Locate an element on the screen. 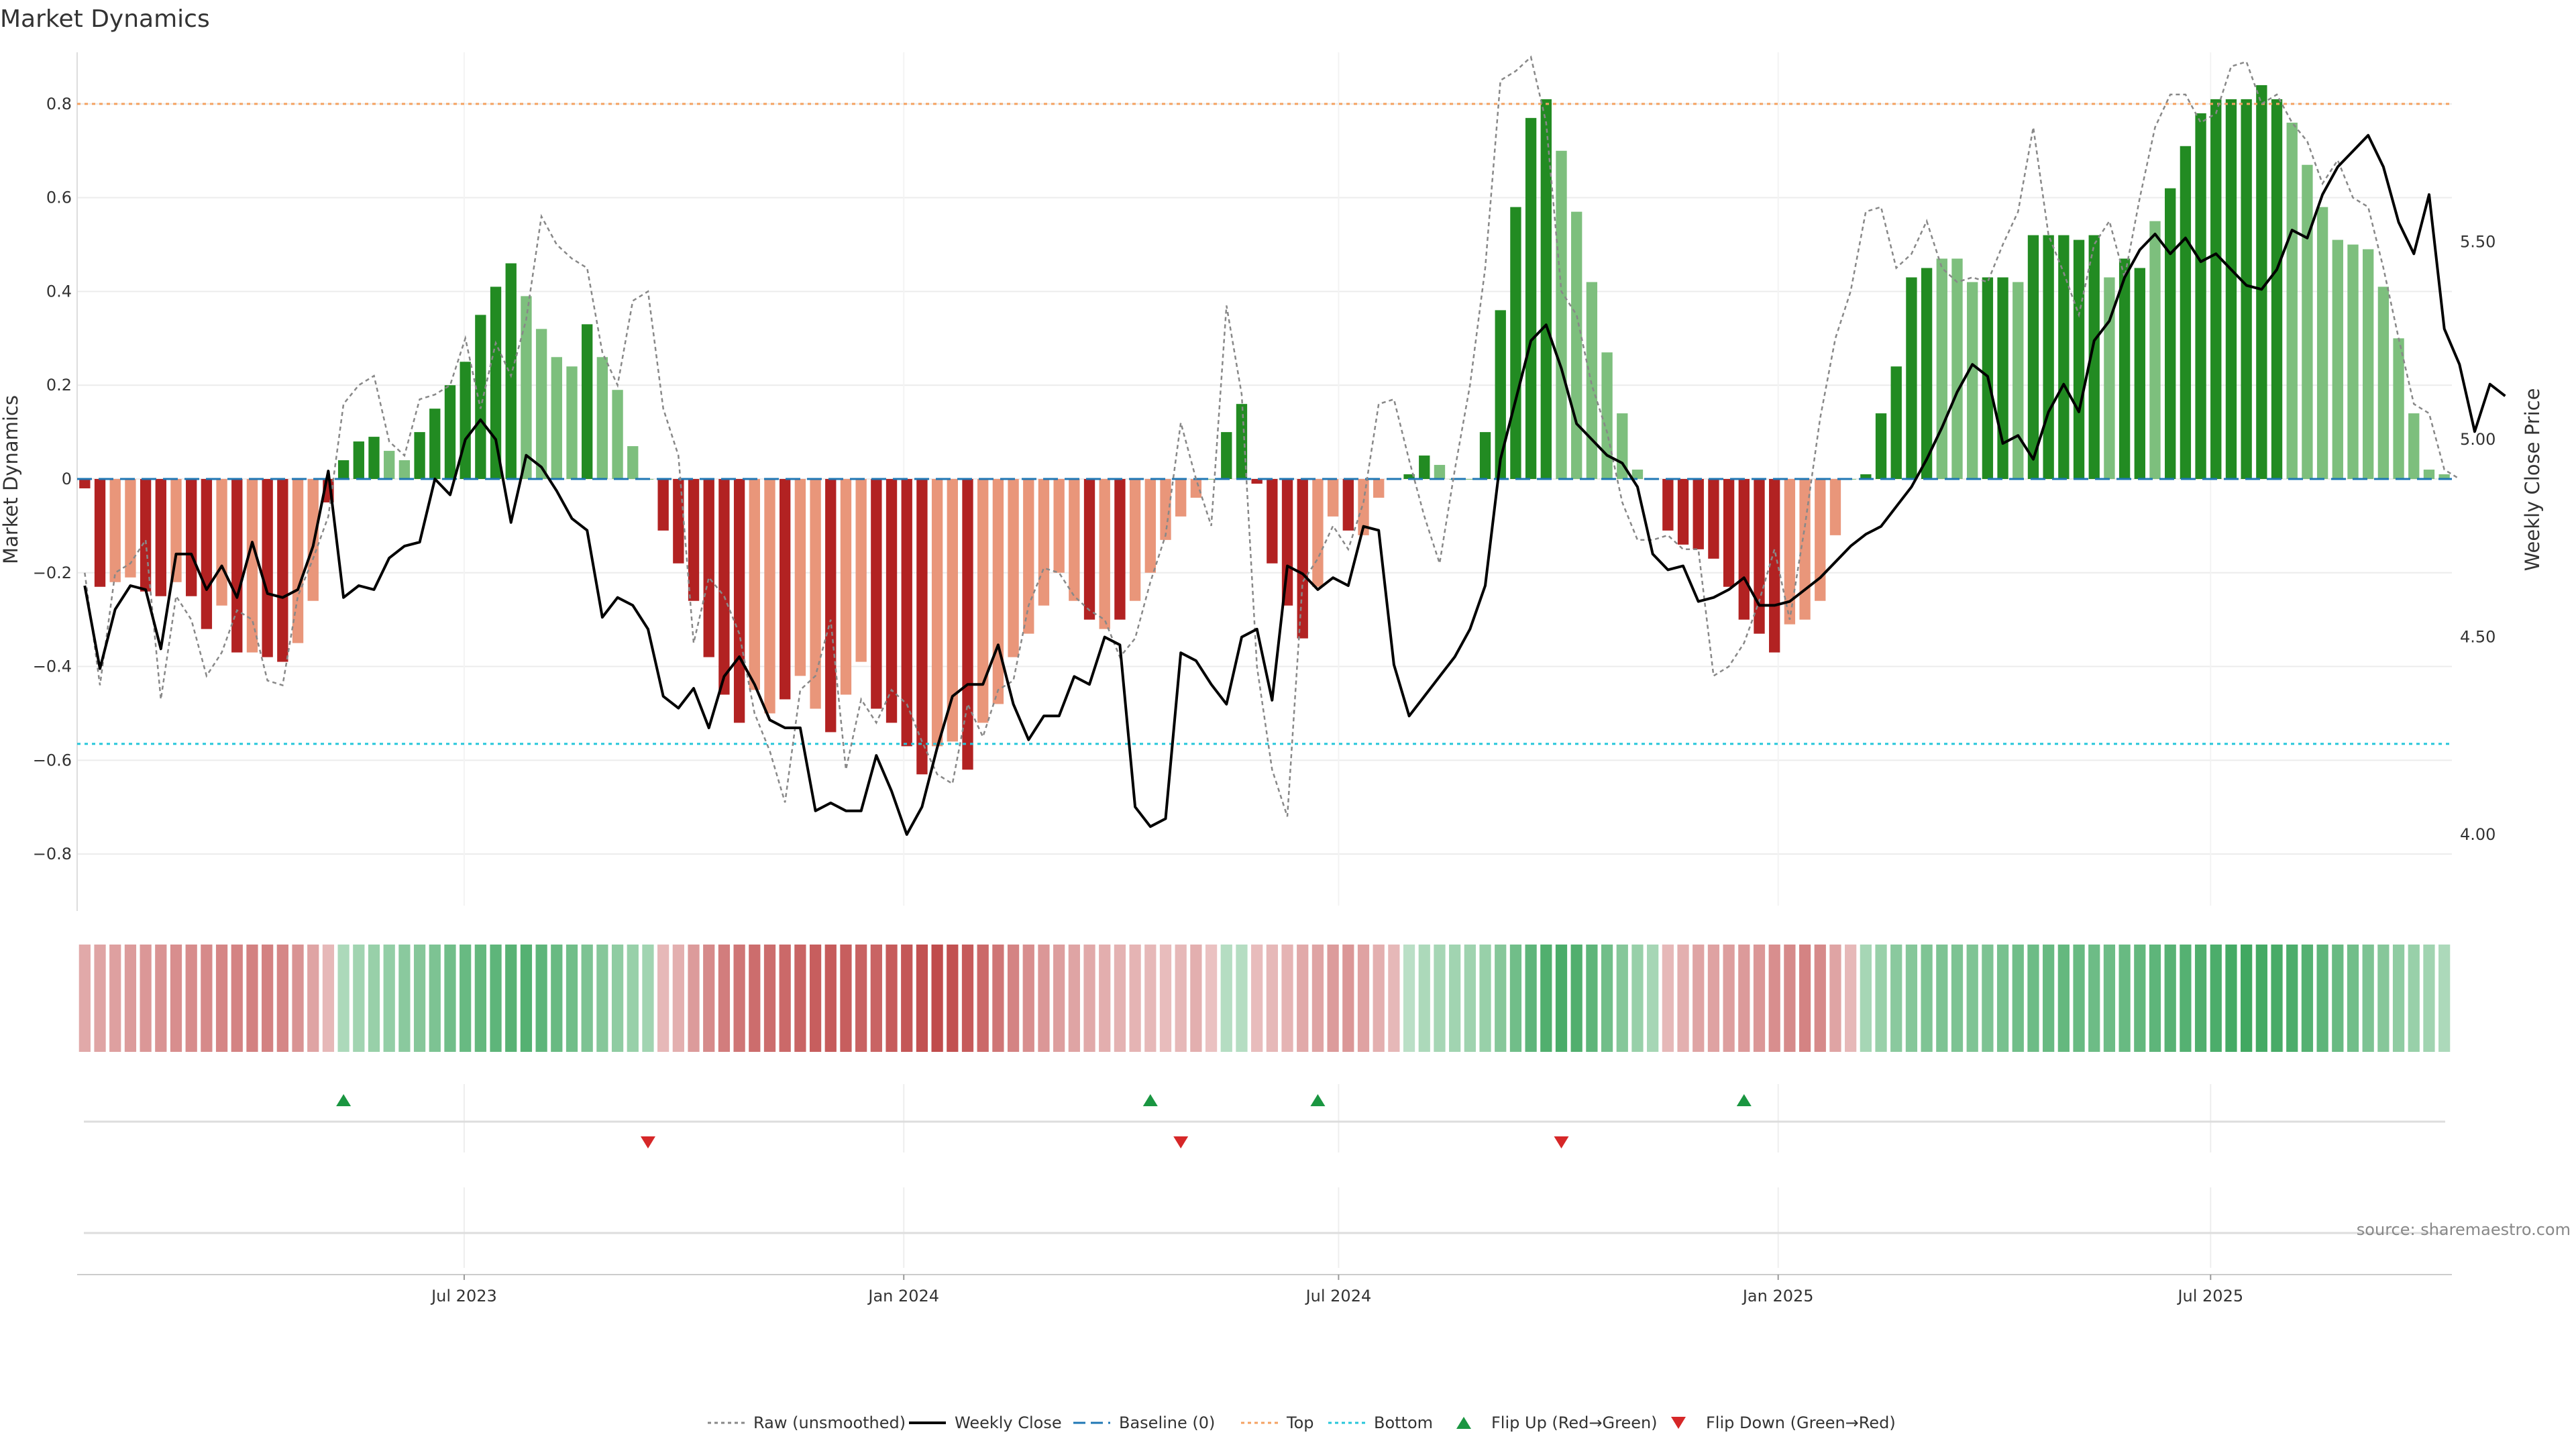  x-tick-label: Jul 2025 is located at coordinates (2209, 1296).